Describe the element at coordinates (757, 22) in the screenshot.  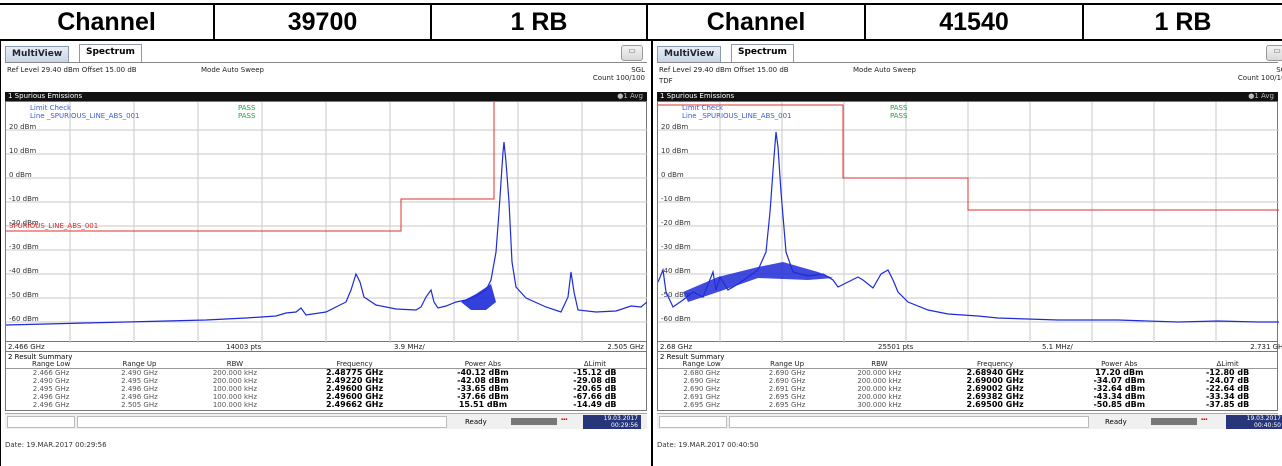
I see `channel-label-right: Channel` at that location.